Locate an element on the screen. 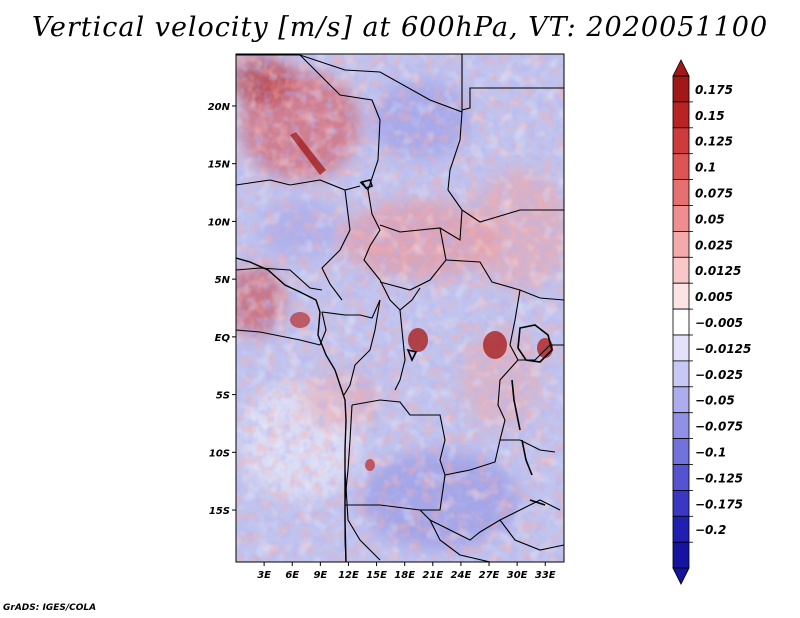  lon-label: 30E is located at coordinates (517, 575).